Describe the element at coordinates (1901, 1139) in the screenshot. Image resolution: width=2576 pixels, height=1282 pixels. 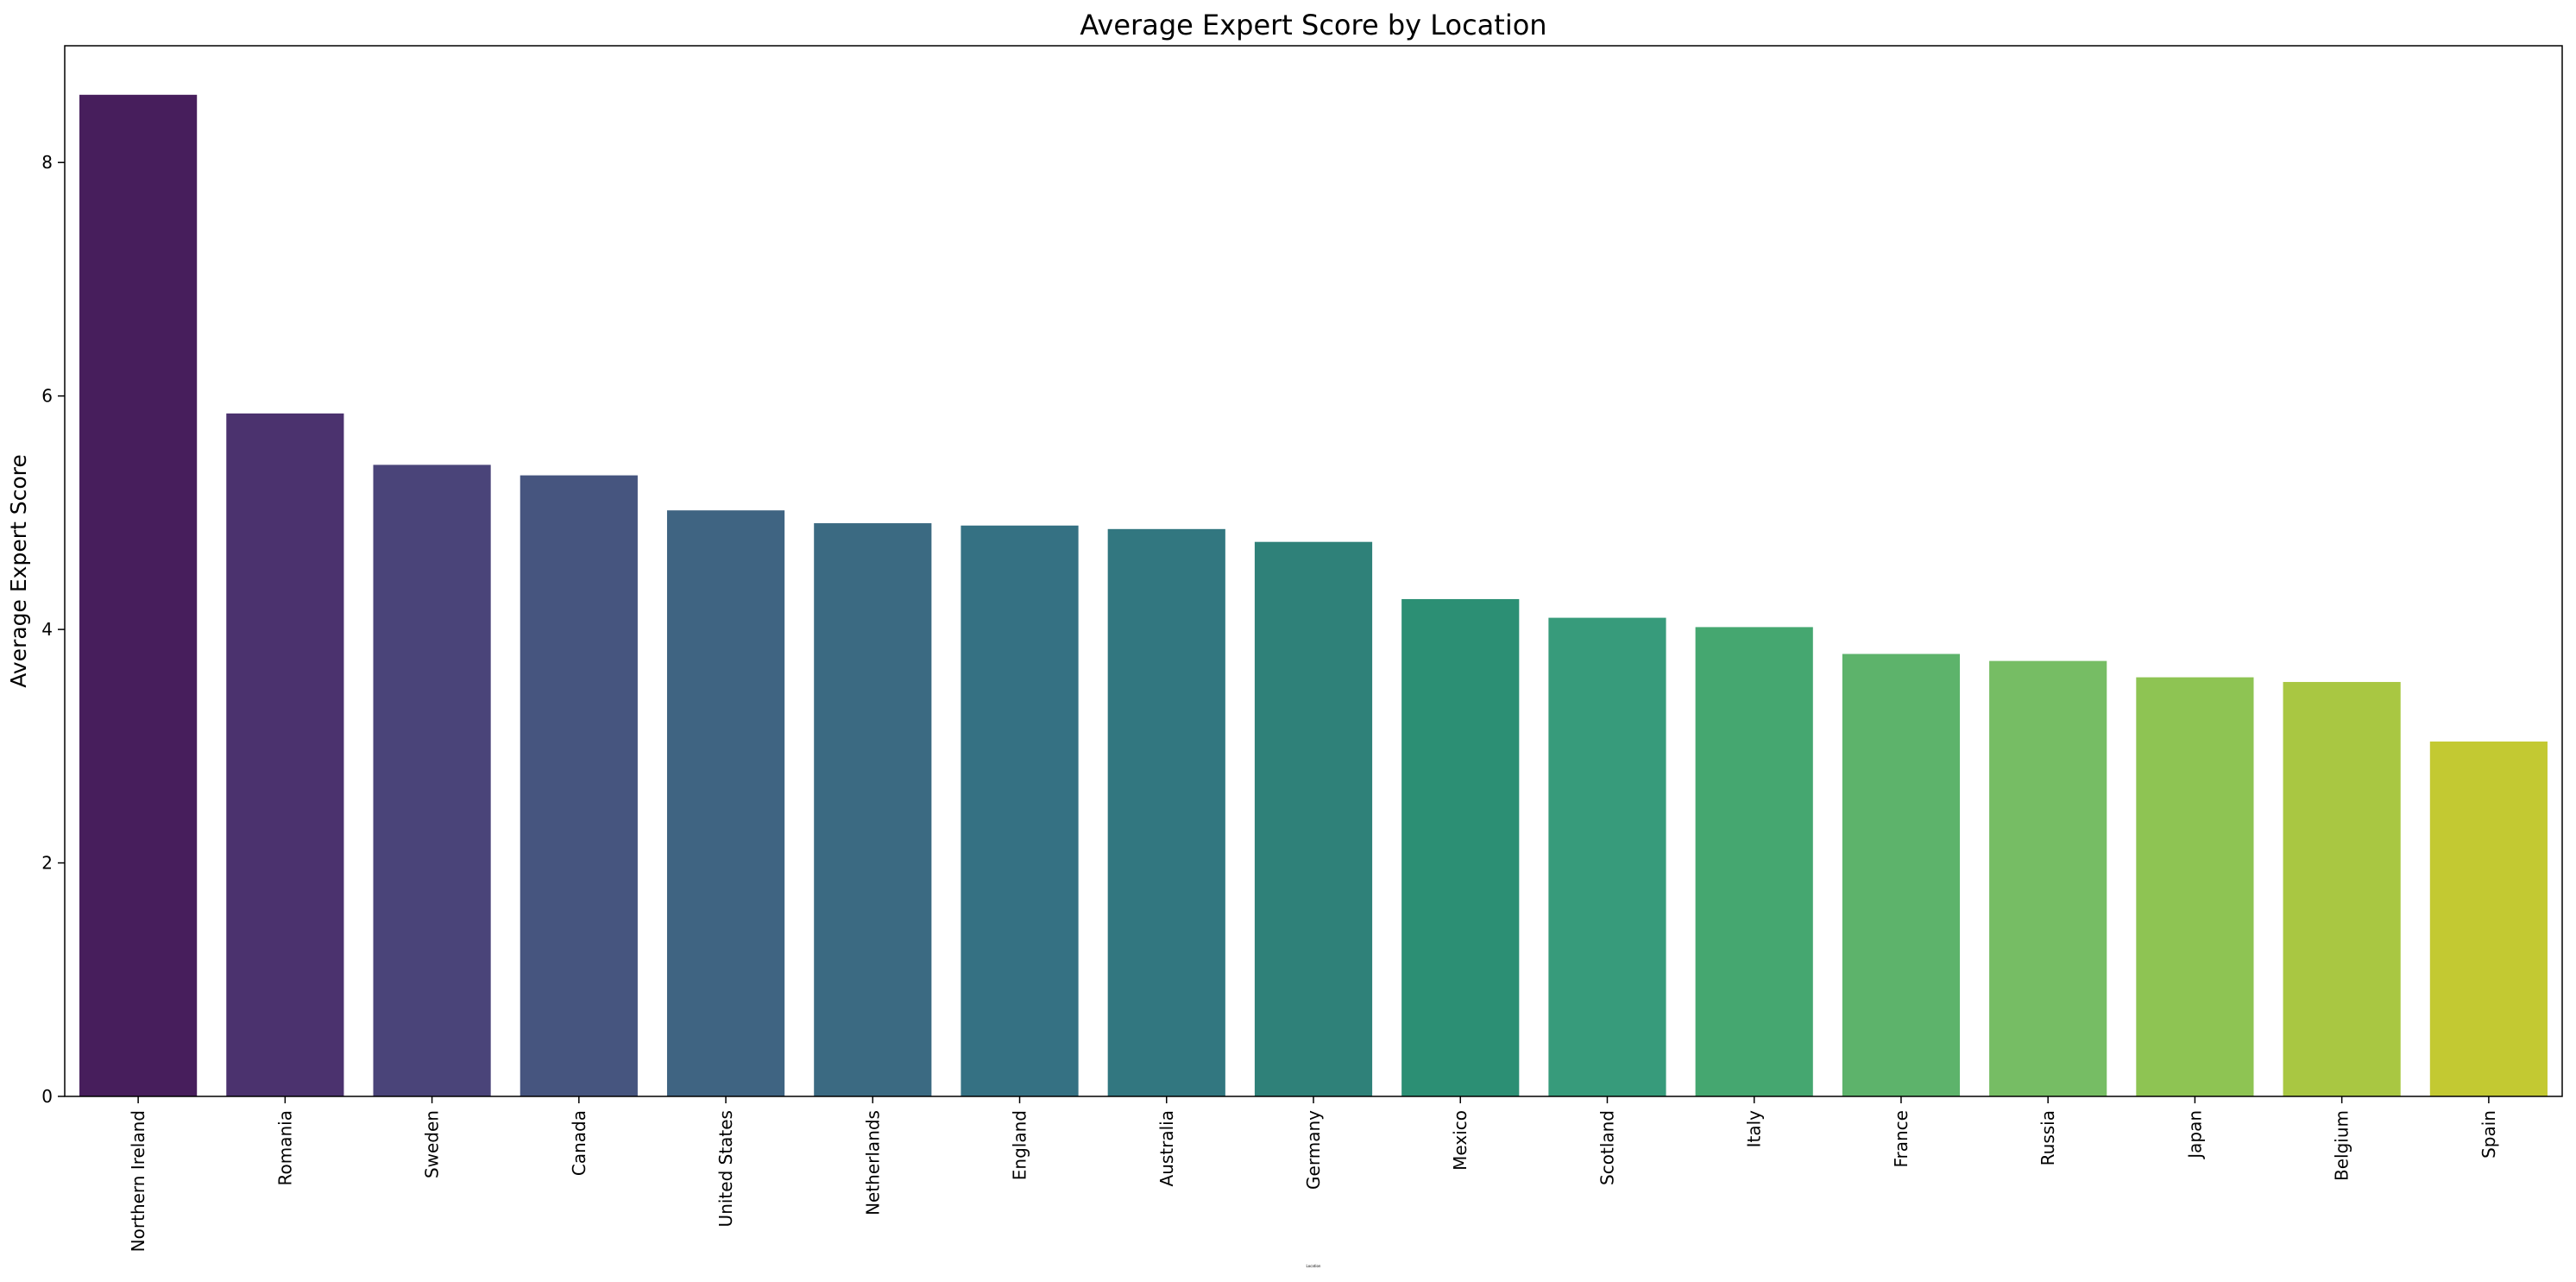
I see `x-tick-label: France` at that location.